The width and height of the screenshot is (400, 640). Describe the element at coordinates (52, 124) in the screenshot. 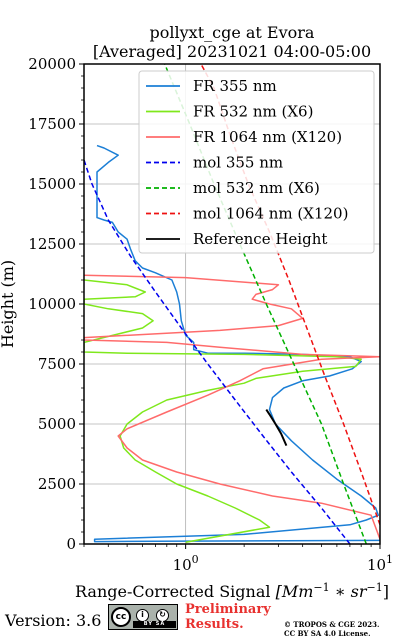

I see `y-tick-label: 17500` at that location.